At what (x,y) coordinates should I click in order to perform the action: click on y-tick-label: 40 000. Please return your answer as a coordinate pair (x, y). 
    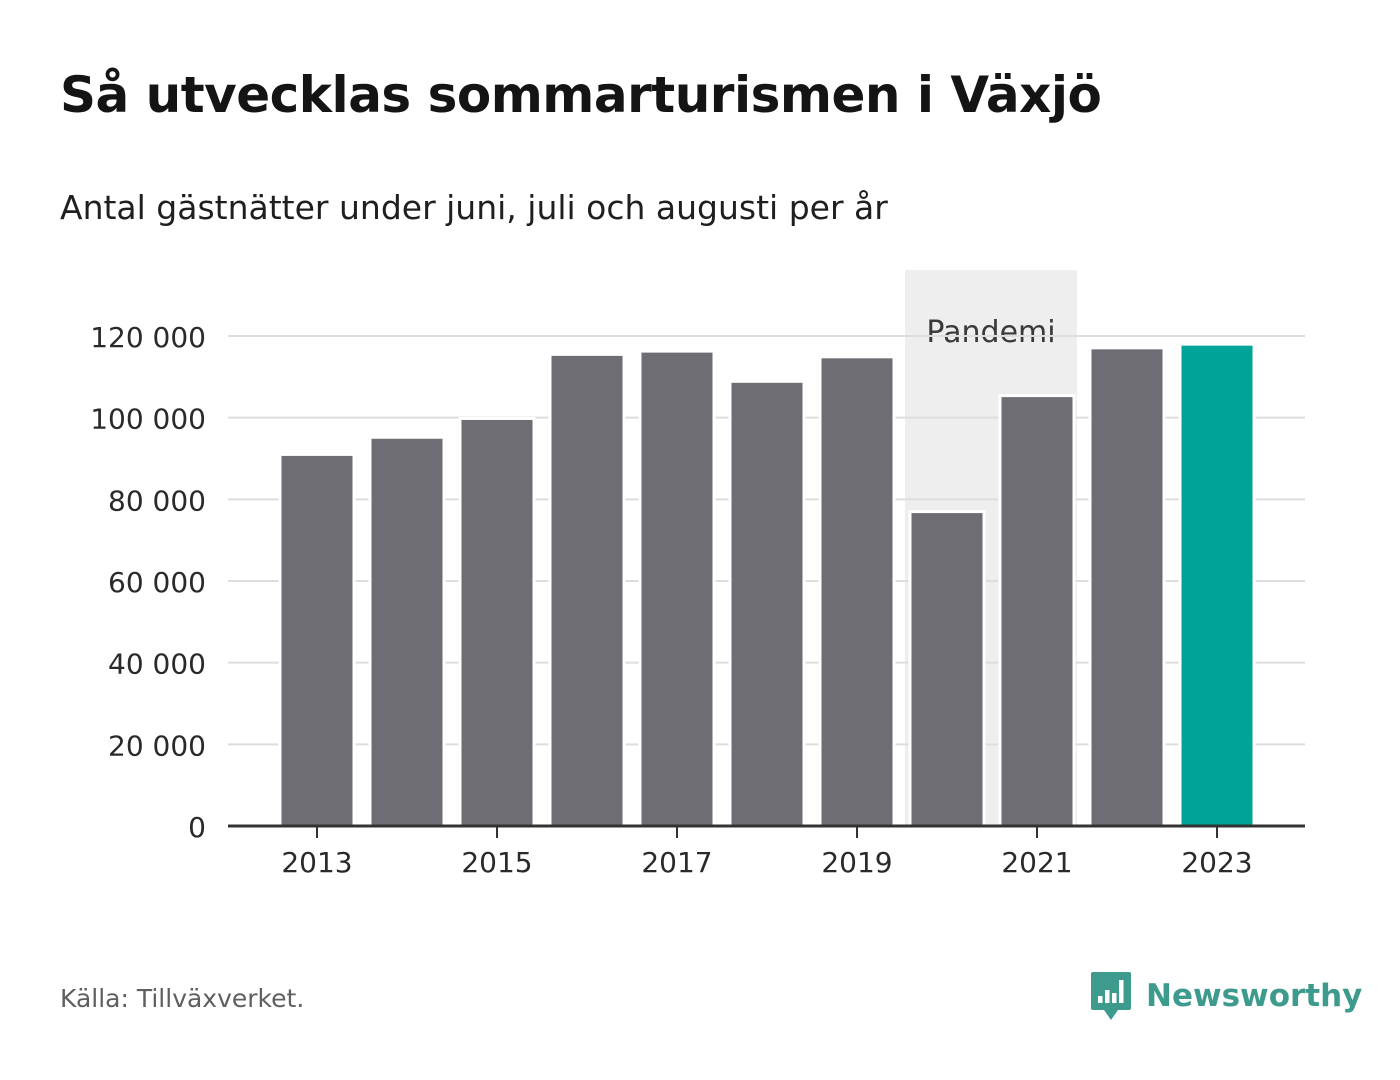
    Looking at the image, I should click on (157, 664).